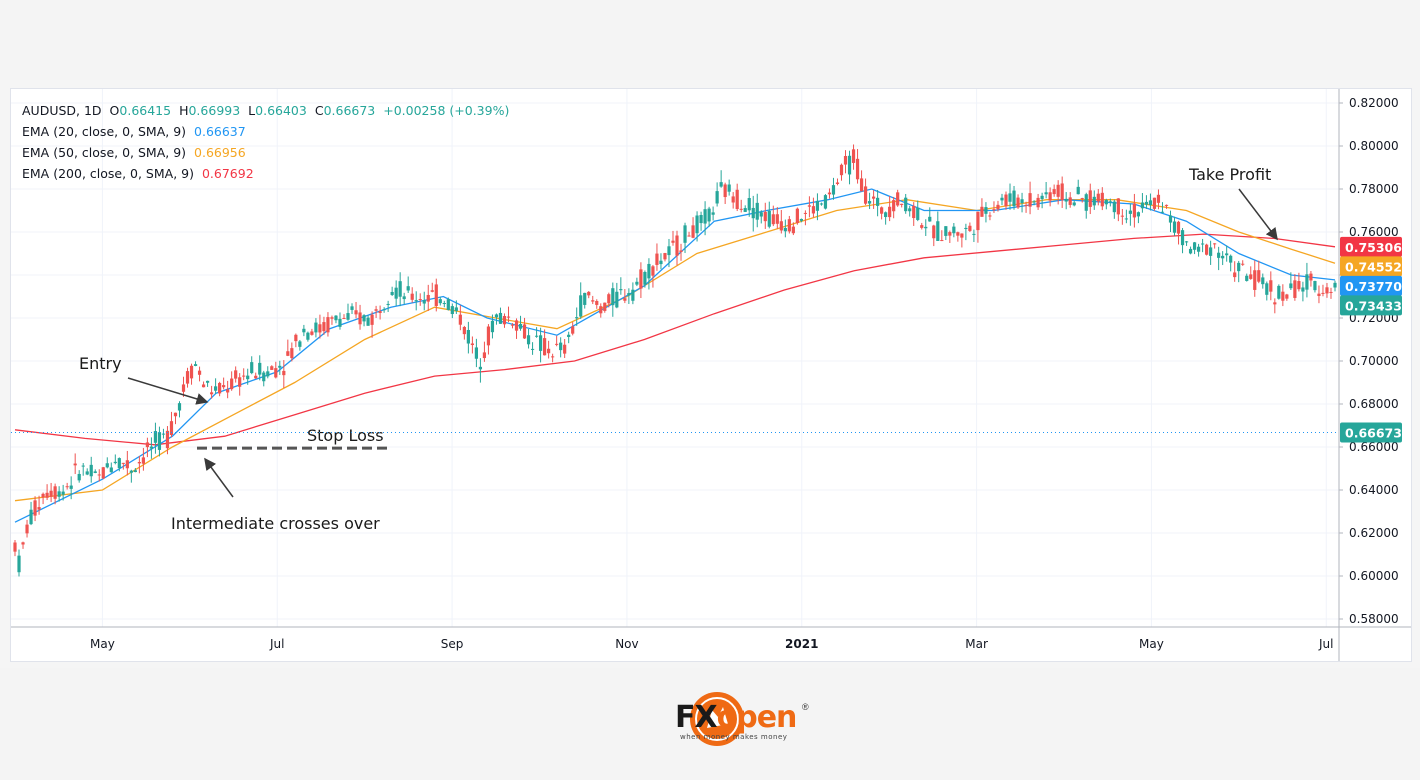 The width and height of the screenshot is (1420, 780). Describe the element at coordinates (267, 173) in the screenshot. I see `legend-ema200-row: EMA (200, close, 0, SMA, 9) 0.67692` at that location.